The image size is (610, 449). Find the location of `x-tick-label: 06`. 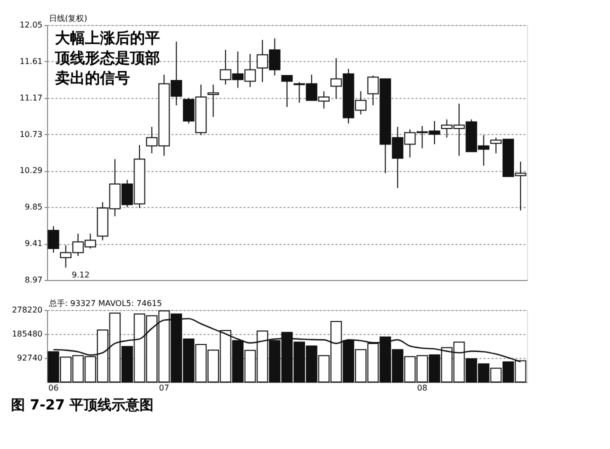

x-tick-label: 06 is located at coordinates (53, 388).